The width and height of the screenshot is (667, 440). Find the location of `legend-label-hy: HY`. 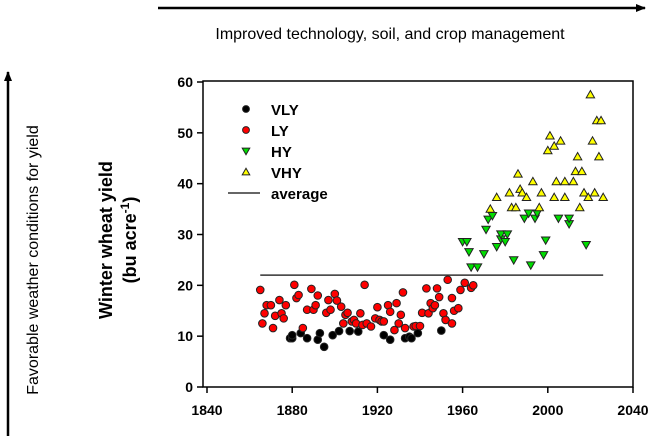

legend-label-hy: HY is located at coordinates (281, 152).